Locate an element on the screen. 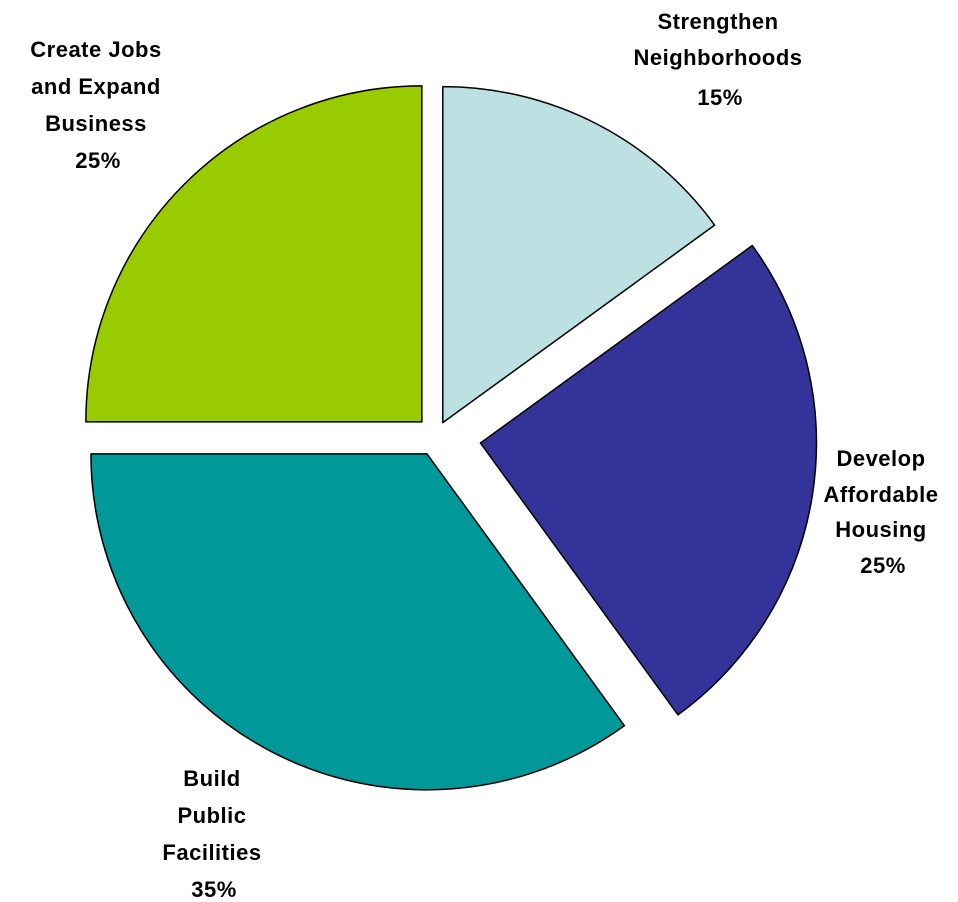  label-line: Strengthen is located at coordinates (717, 21).